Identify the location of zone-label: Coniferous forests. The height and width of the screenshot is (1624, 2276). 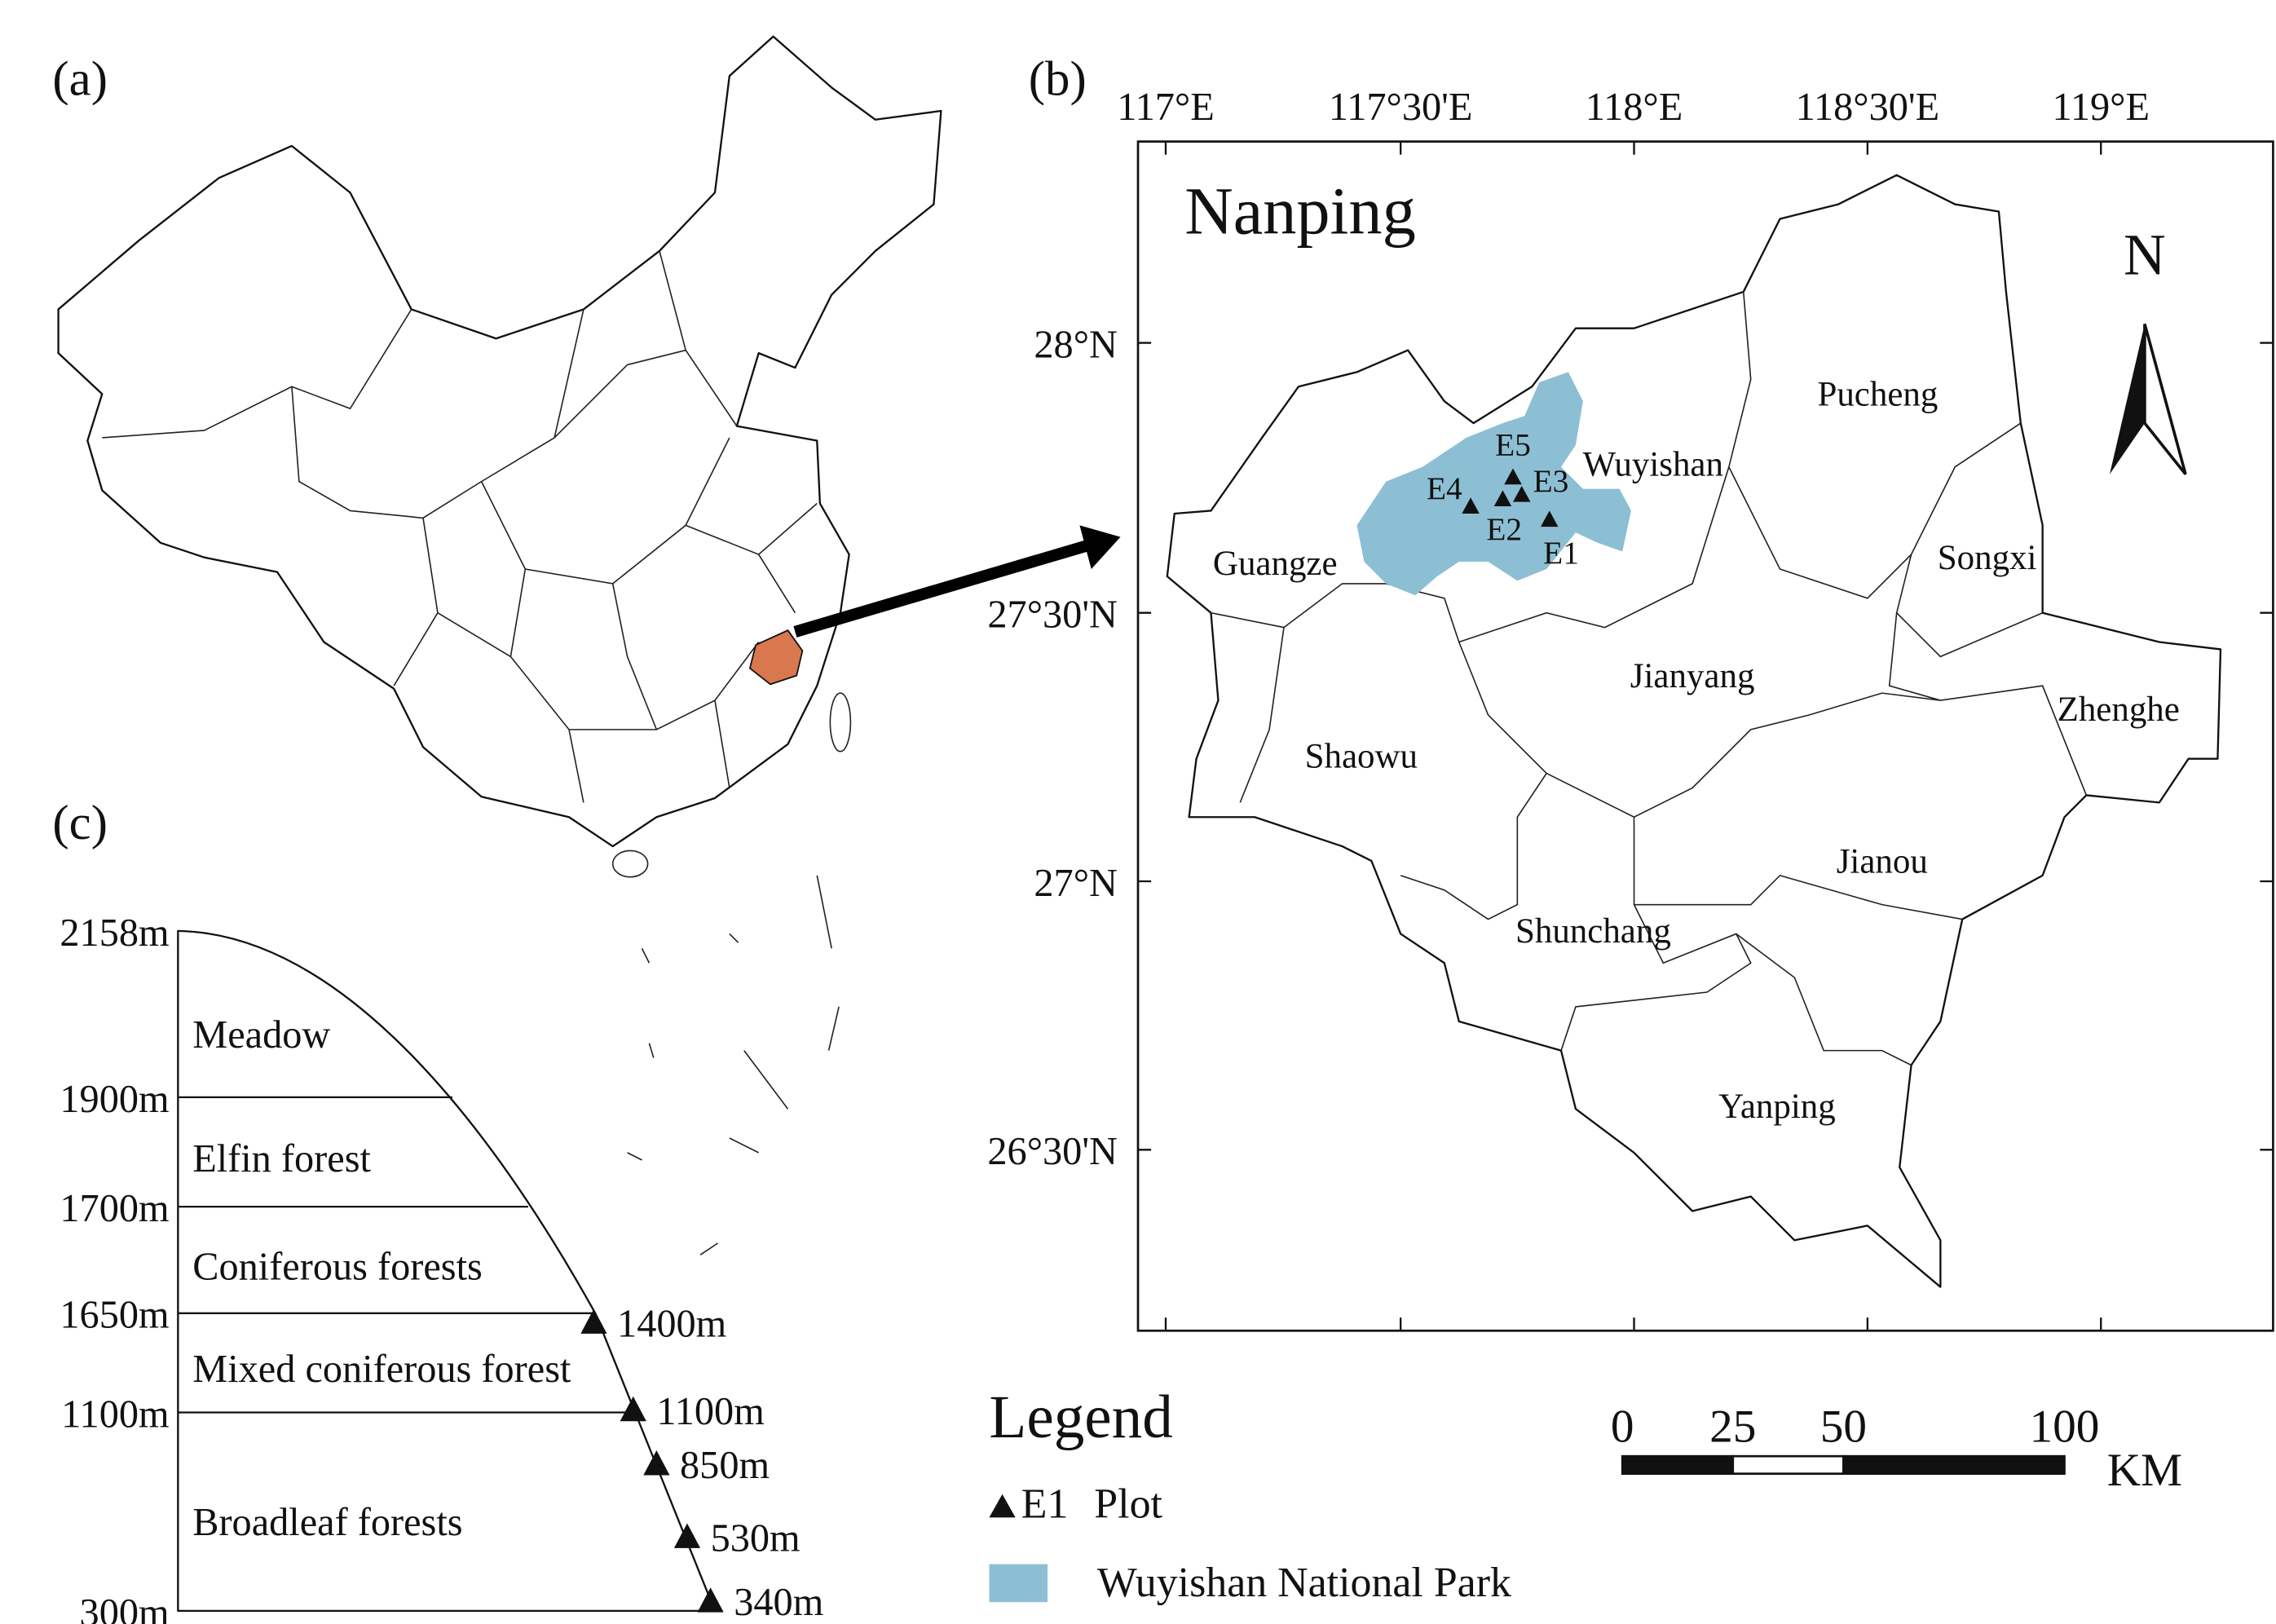
(337, 1267).